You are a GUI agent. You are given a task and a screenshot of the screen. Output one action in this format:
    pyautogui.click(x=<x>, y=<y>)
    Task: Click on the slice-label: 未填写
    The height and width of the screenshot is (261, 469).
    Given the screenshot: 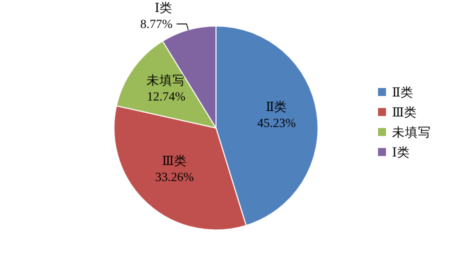 What is the action you would take?
    pyautogui.click(x=166, y=80)
    